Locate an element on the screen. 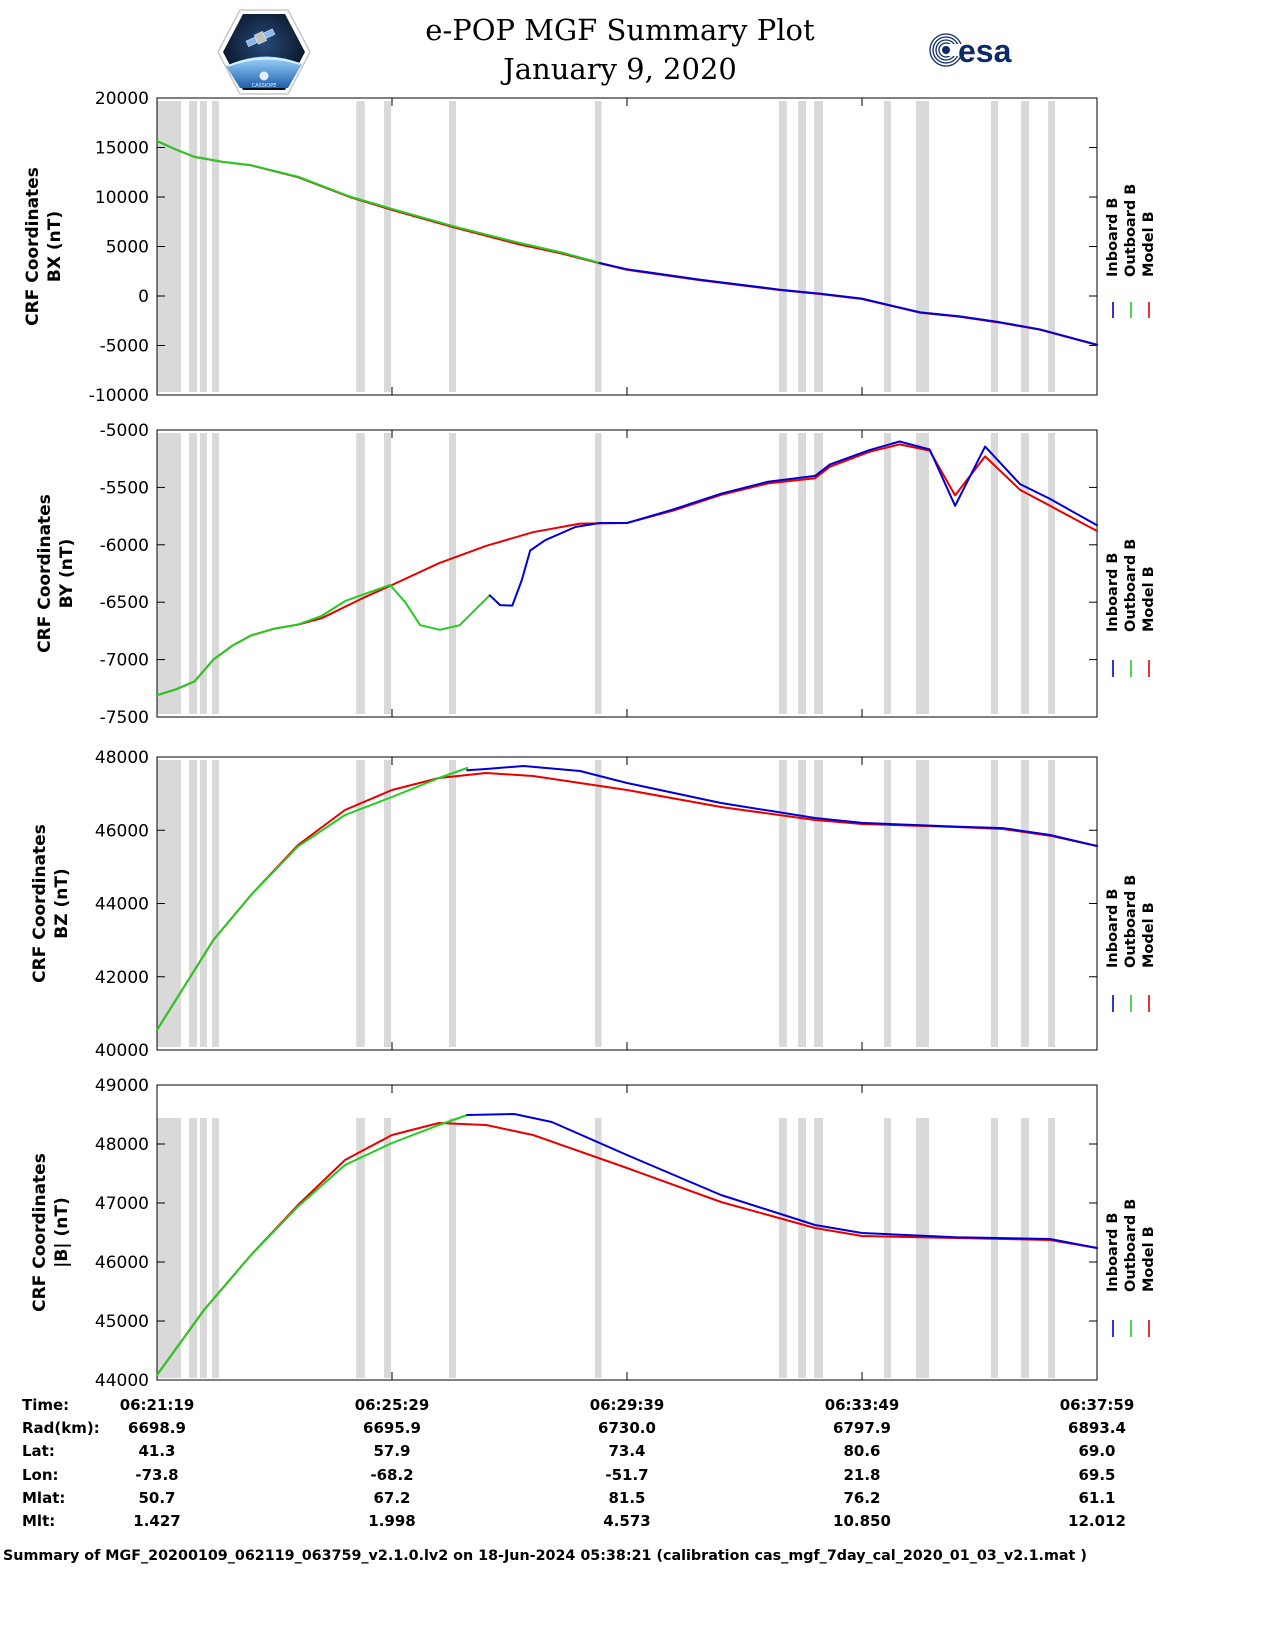  table-cell: 61.1 is located at coordinates (1097, 1498).